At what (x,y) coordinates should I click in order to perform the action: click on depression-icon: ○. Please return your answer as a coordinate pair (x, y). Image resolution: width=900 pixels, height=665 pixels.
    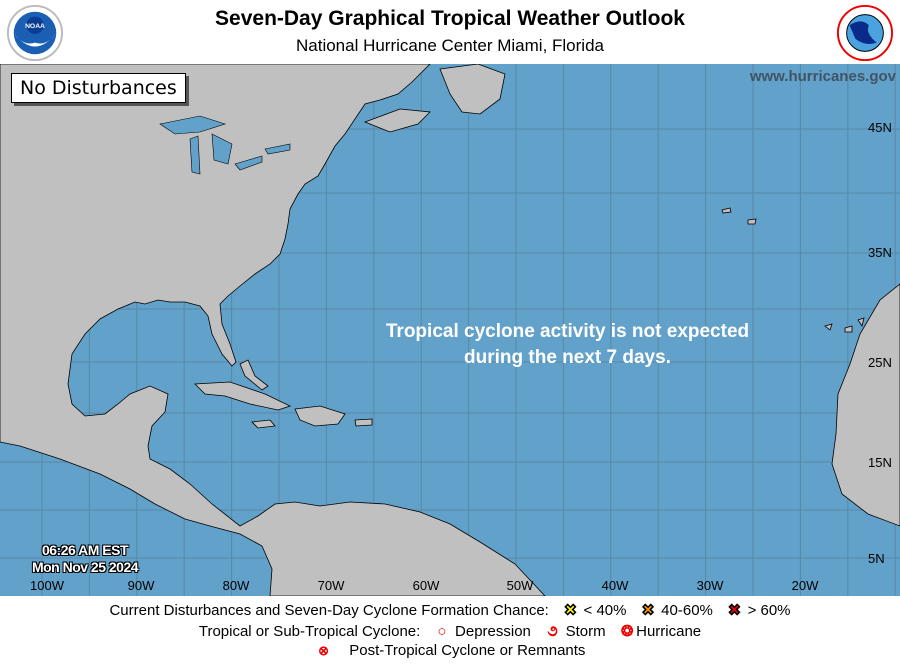
    Looking at the image, I should click on (442, 631).